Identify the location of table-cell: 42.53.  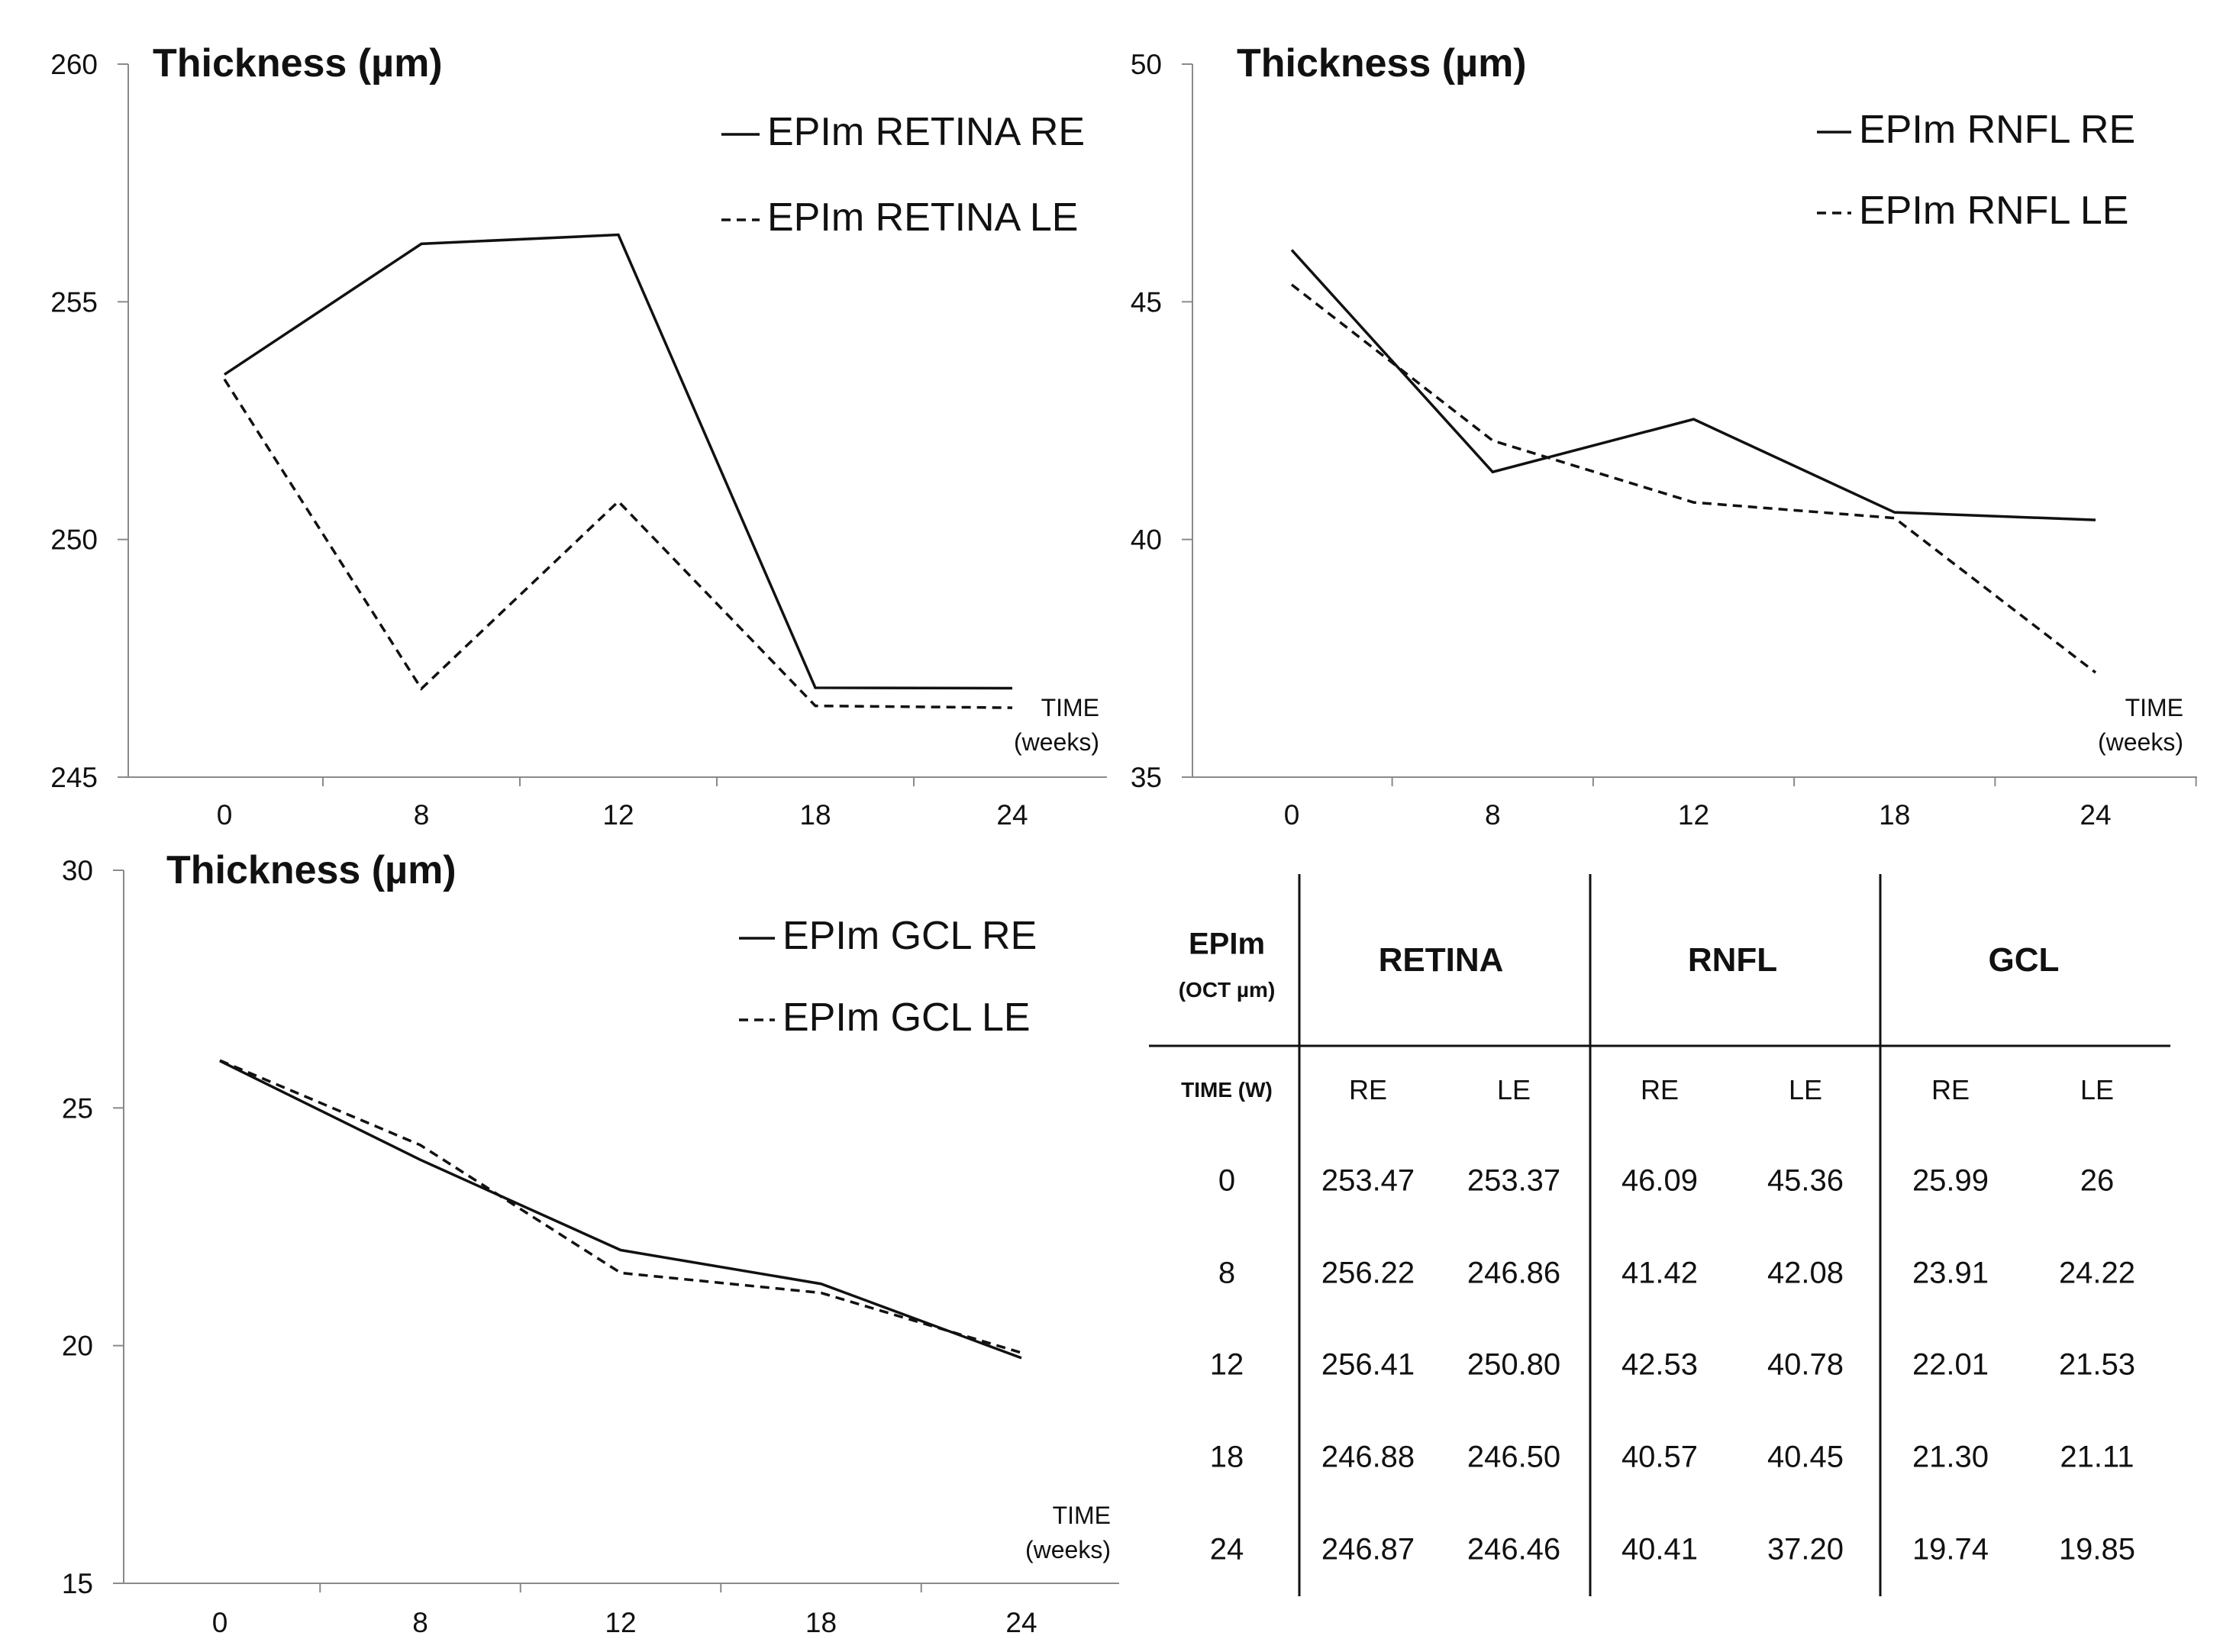
(1660, 1364).